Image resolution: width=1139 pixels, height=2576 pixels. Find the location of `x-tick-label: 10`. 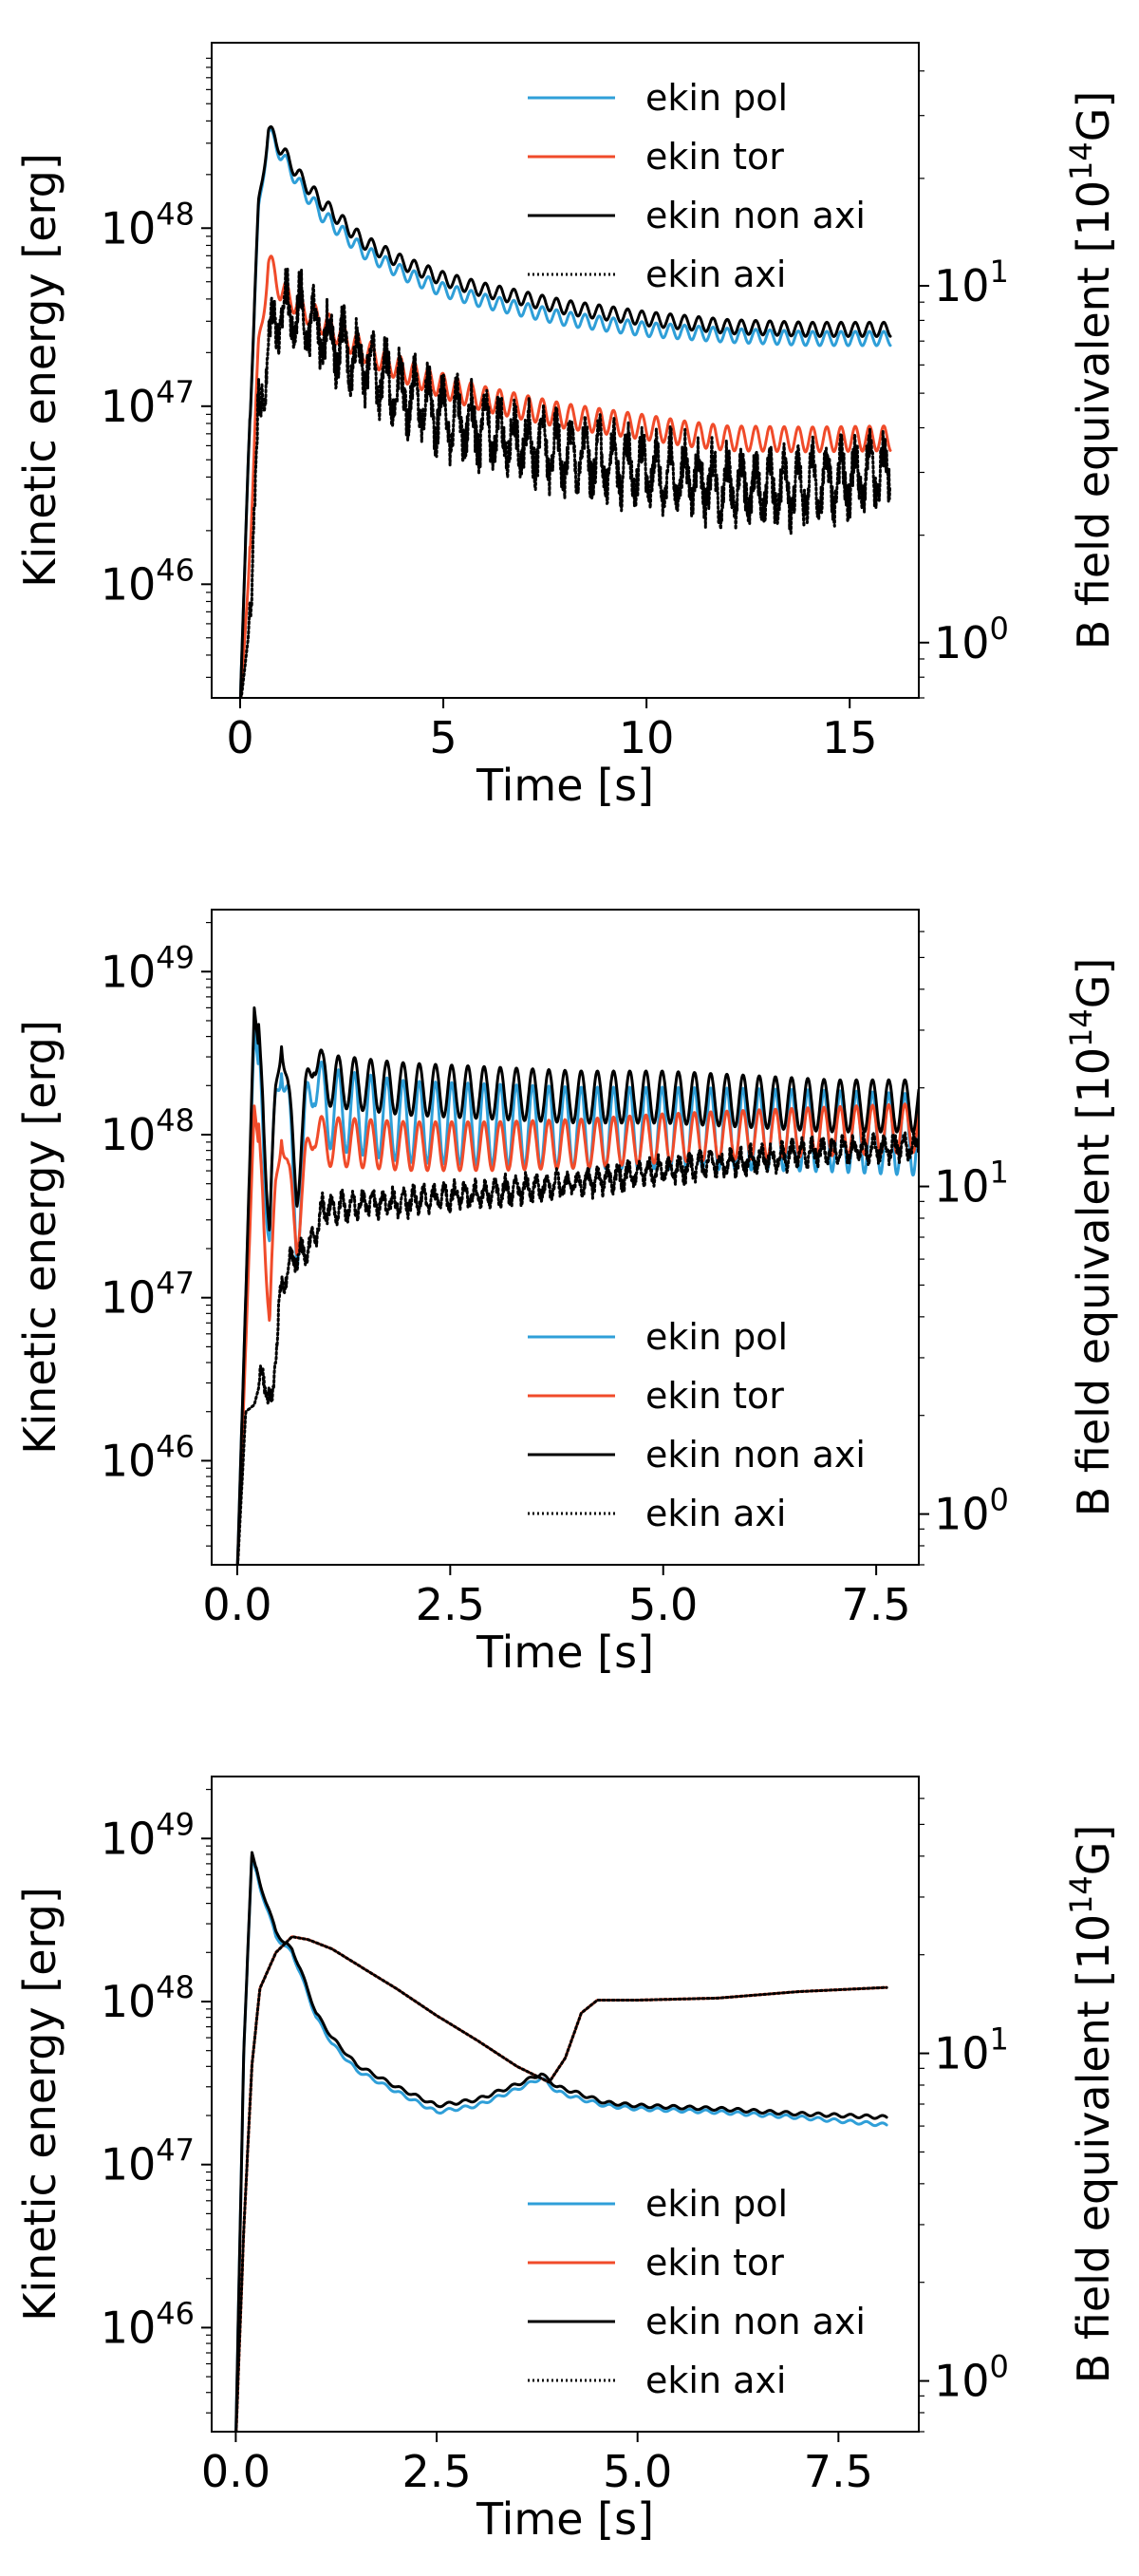

x-tick-label: 10 is located at coordinates (647, 737).